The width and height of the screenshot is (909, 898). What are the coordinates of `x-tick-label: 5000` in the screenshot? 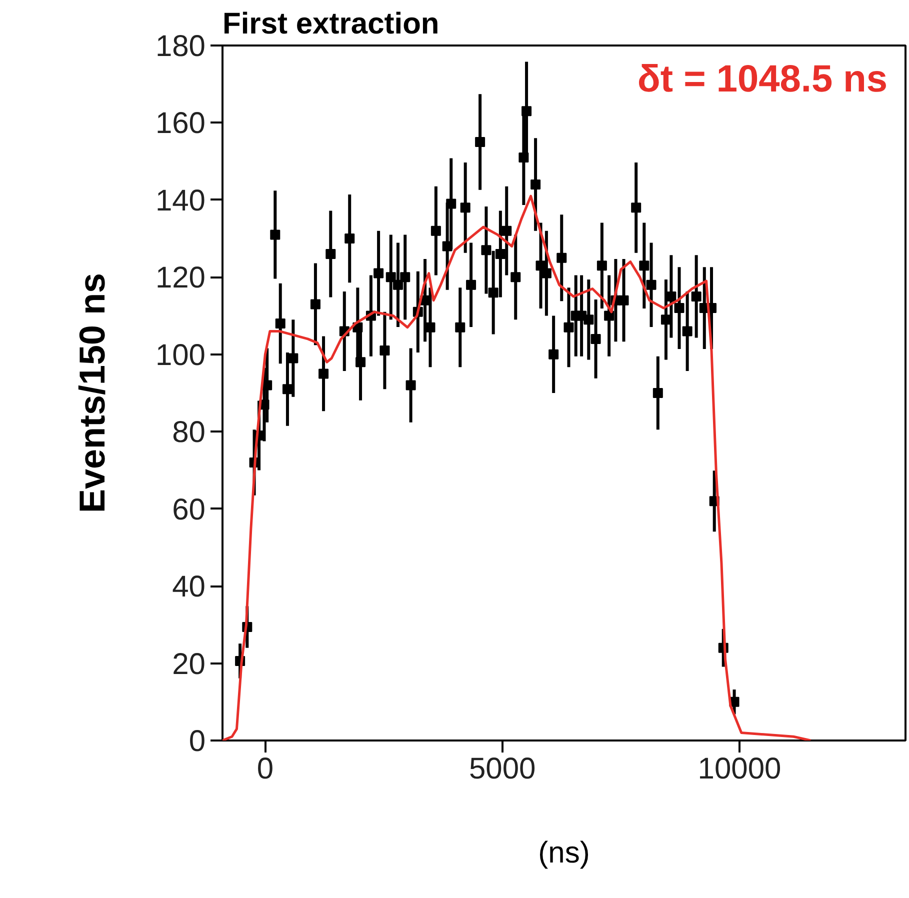 It's located at (502, 769).